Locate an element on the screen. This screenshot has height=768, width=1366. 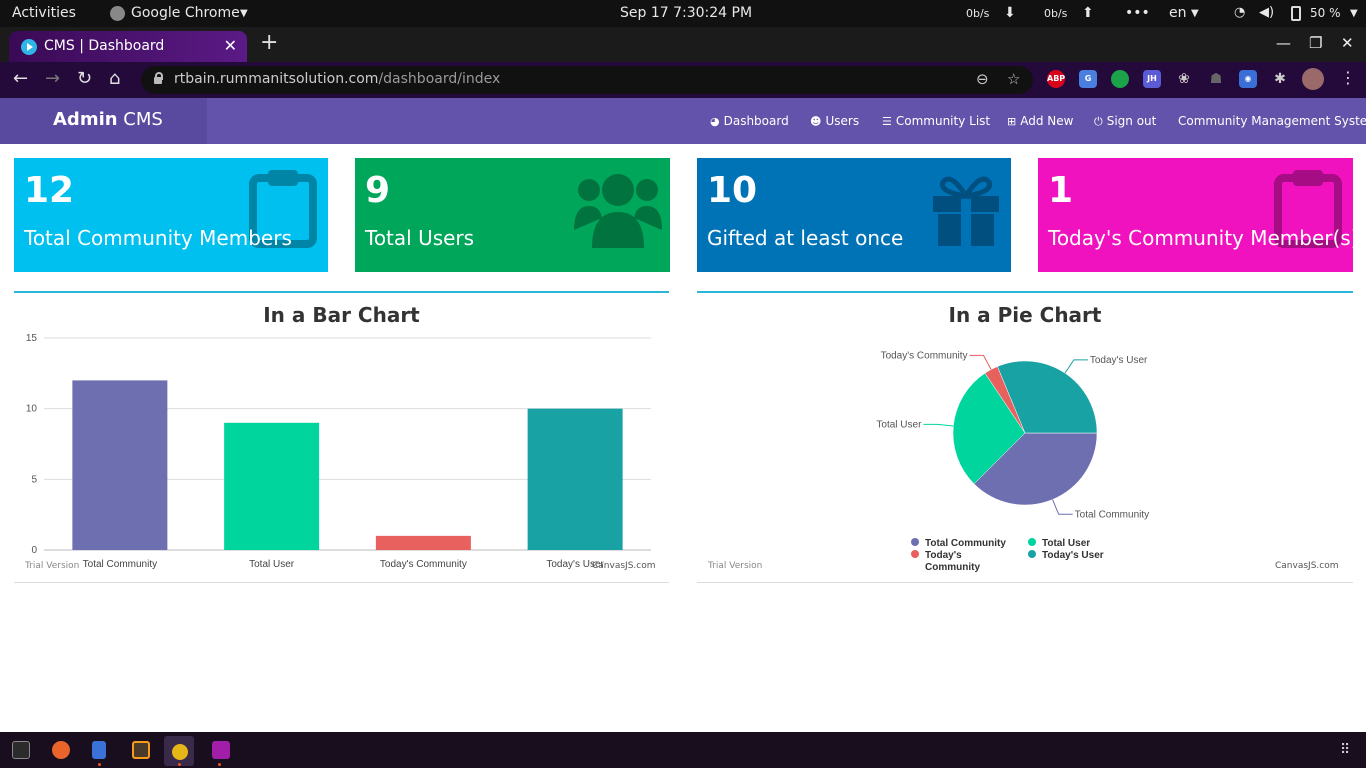
app-grid-icon: ⠿ is located at coordinates (1345, 750).